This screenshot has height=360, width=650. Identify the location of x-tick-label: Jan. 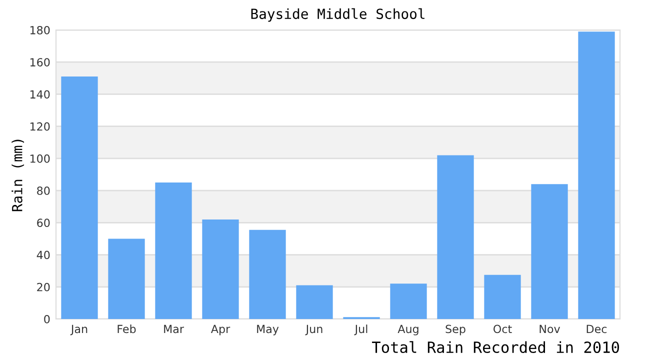
(79, 330).